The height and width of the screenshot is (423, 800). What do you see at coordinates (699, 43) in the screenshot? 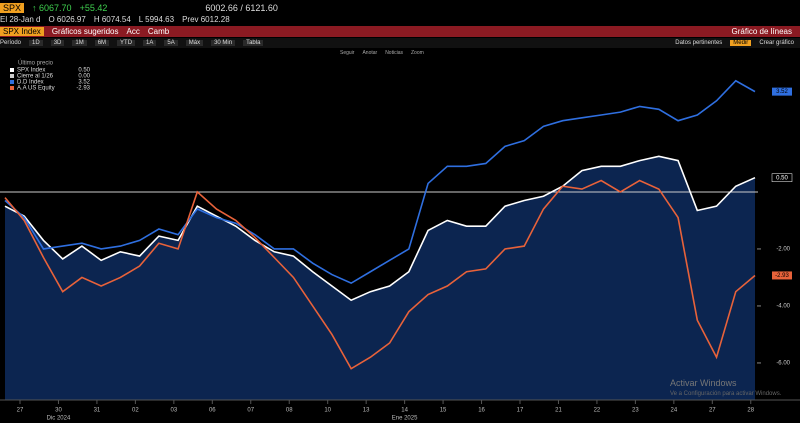
I see `button: Datos pertinentes` at bounding box center [699, 43].